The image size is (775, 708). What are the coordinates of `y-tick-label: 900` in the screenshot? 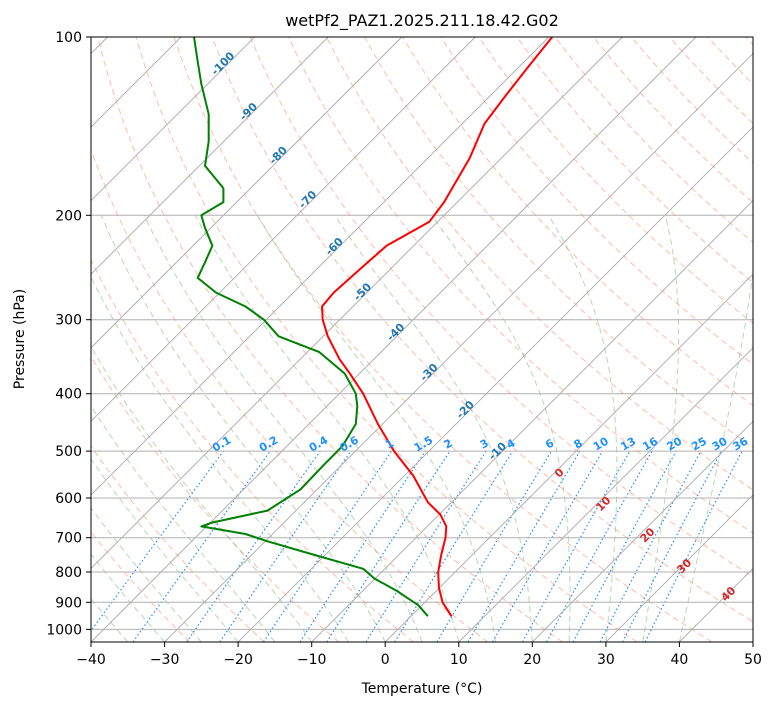 It's located at (68, 603).